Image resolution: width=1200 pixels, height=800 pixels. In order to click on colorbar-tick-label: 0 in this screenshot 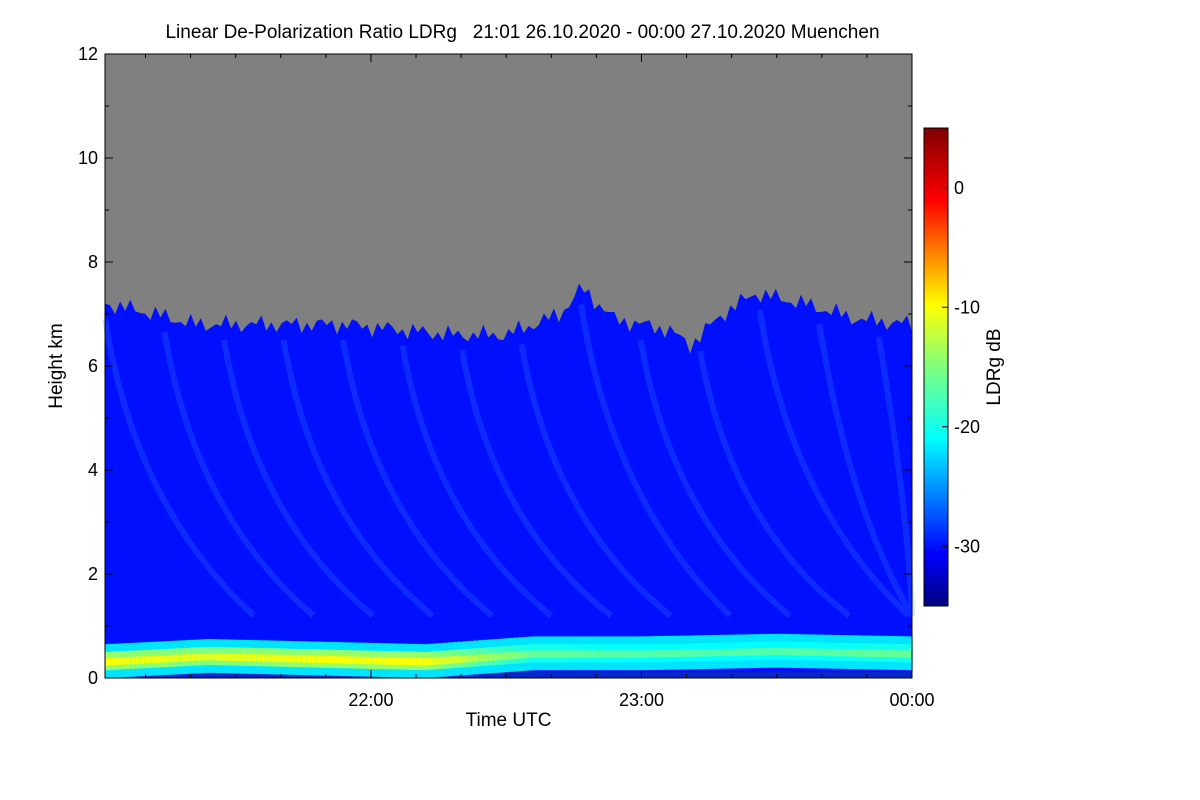, I will do `click(959, 188)`.